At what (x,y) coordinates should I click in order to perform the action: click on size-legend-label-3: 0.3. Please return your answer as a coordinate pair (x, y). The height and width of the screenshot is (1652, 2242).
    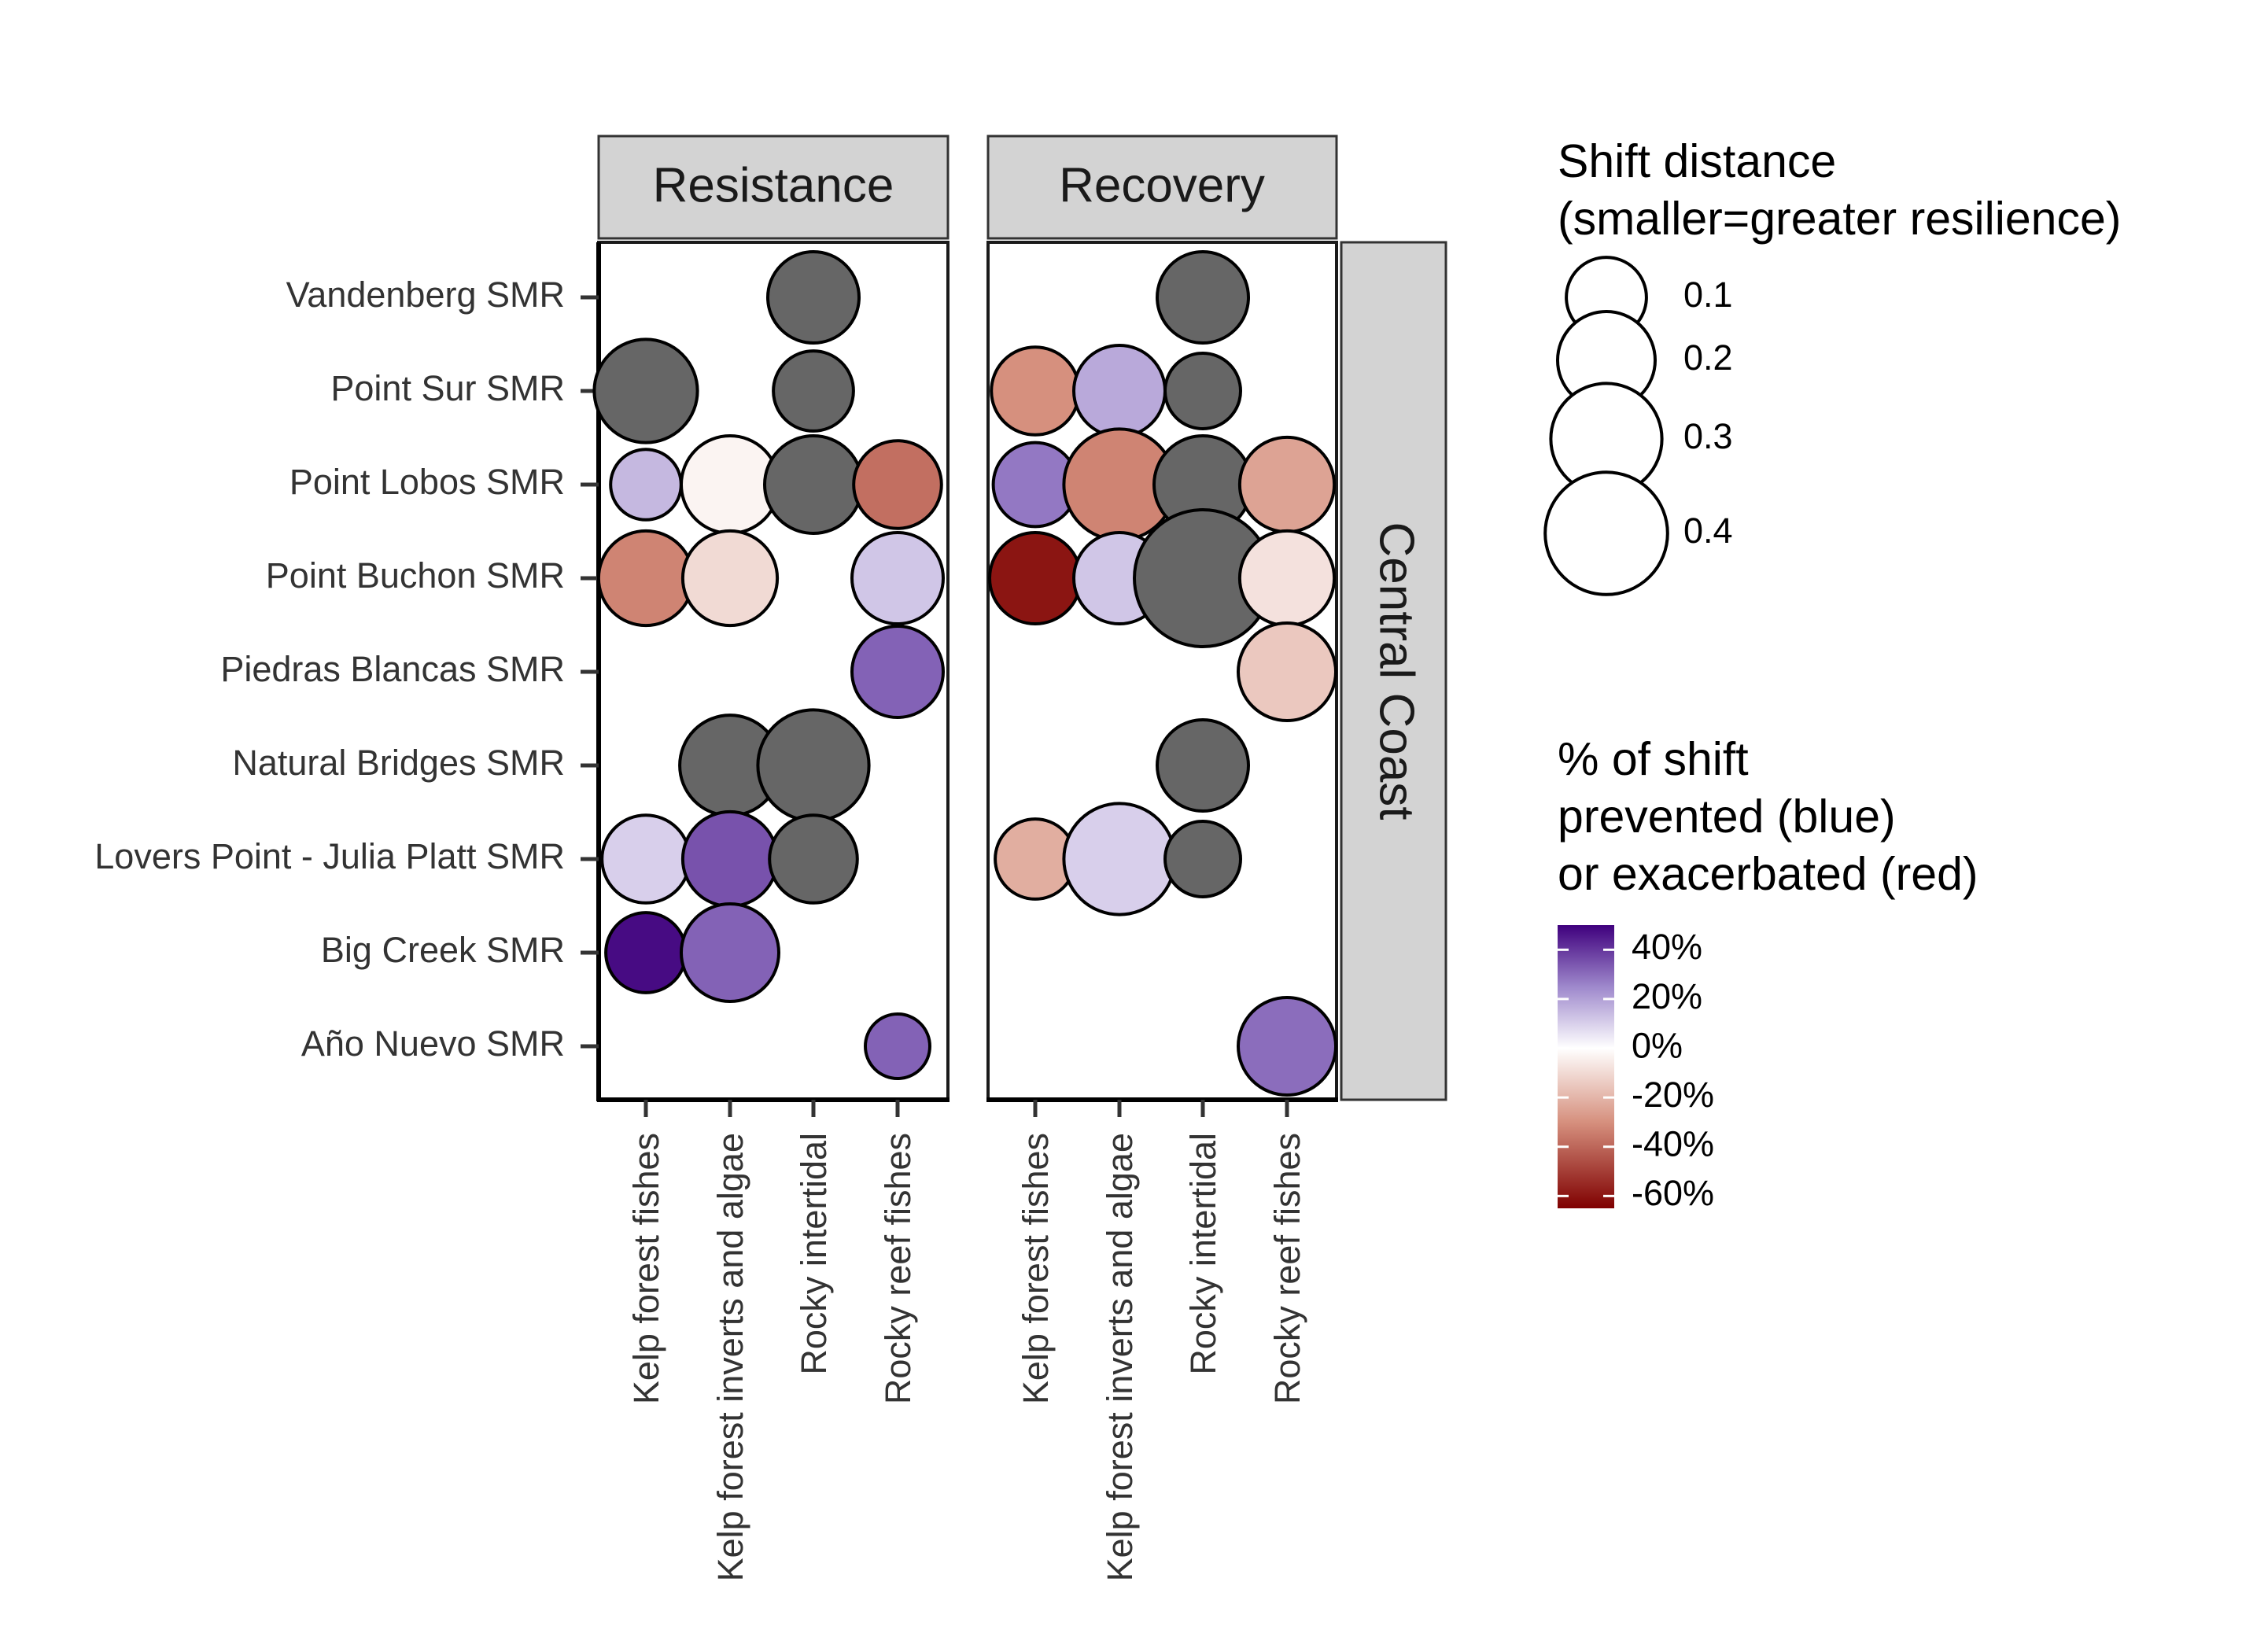
    Looking at the image, I should click on (1708, 436).